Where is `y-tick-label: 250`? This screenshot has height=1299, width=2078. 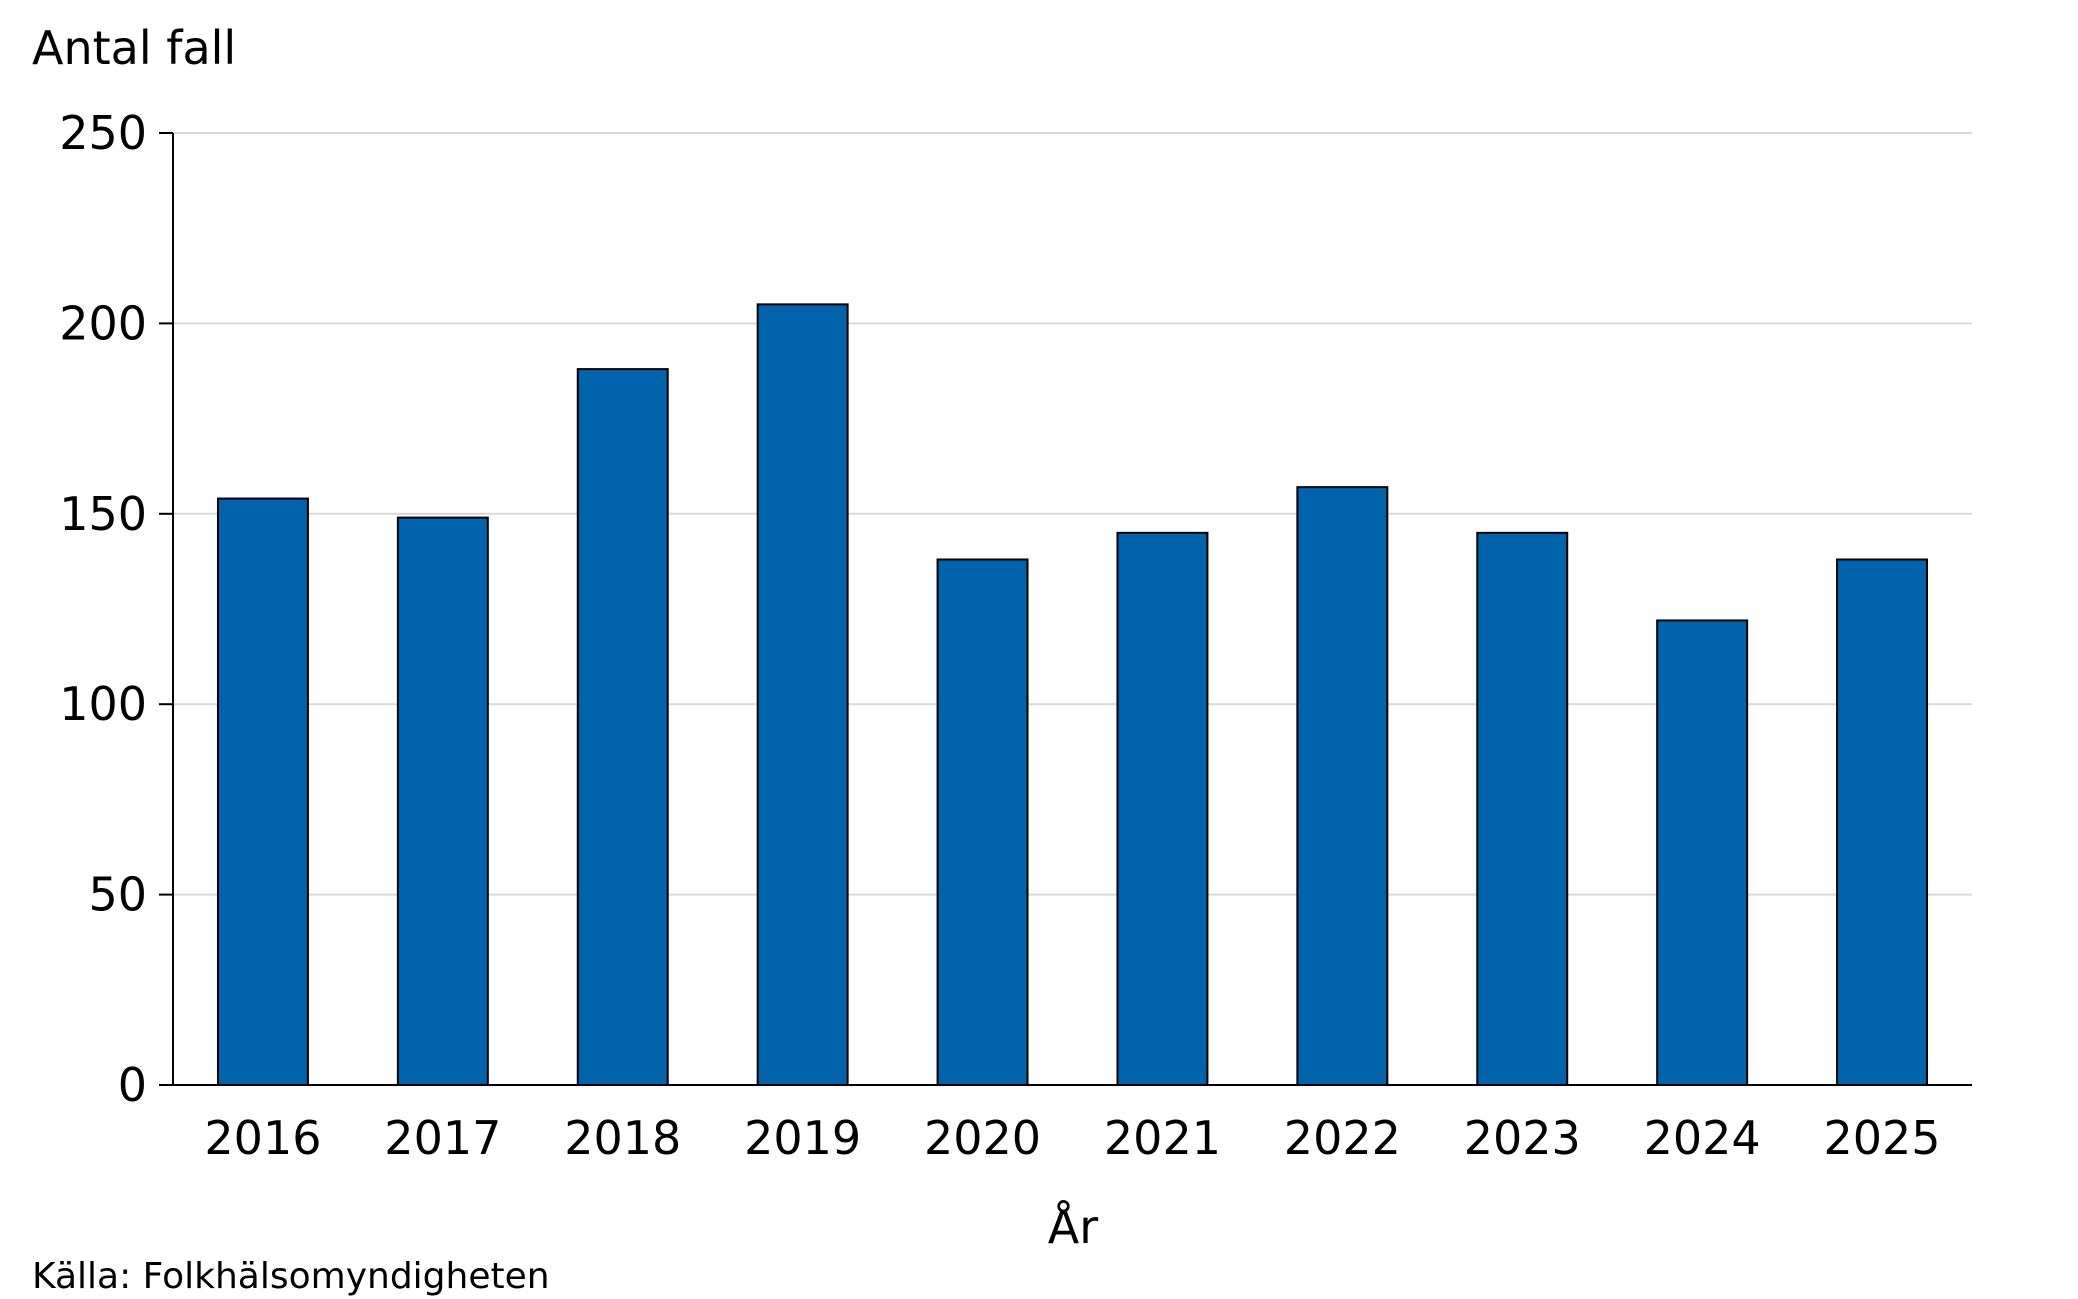
y-tick-label: 250 is located at coordinates (103, 133).